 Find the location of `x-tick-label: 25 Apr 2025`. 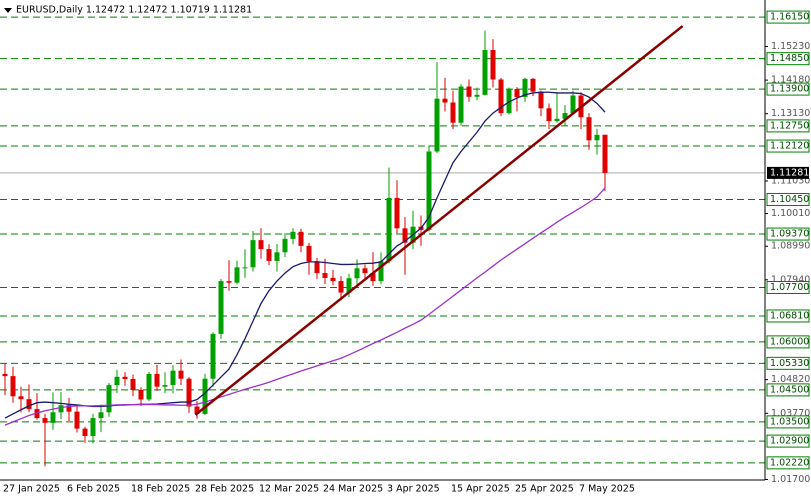

x-tick-label: 25 Apr 2025 is located at coordinates (544, 489).